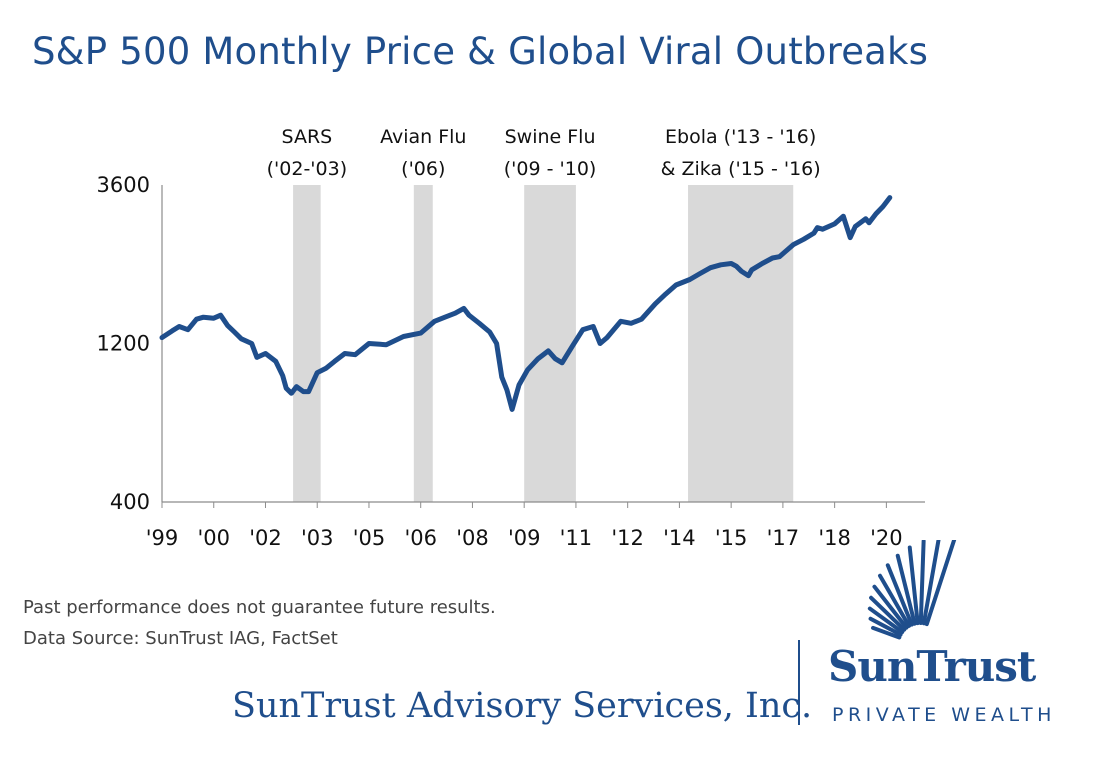 The image size is (1101, 765). What do you see at coordinates (369, 538) in the screenshot?
I see `x-tick-label: '05` at bounding box center [369, 538].